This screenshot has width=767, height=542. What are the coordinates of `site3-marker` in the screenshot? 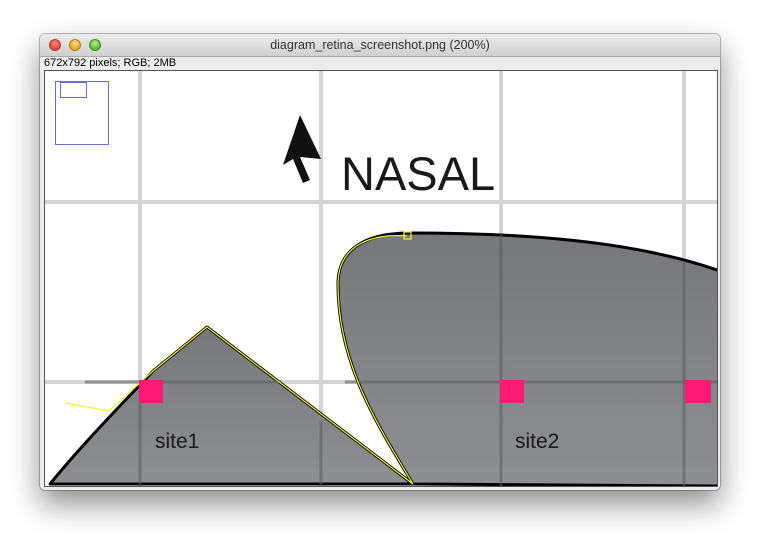 It's located at (698, 391).